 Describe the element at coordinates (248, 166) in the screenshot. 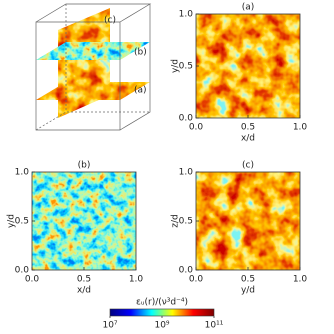

I see `panel-title: (c)` at that location.